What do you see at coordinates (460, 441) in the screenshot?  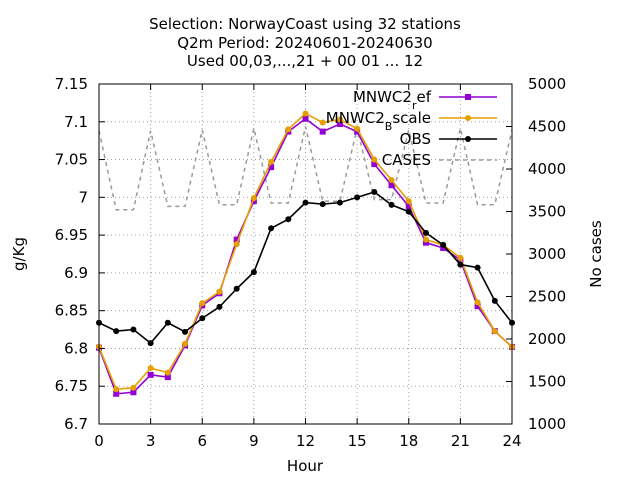 I see `x-tick-label: 21` at bounding box center [460, 441].